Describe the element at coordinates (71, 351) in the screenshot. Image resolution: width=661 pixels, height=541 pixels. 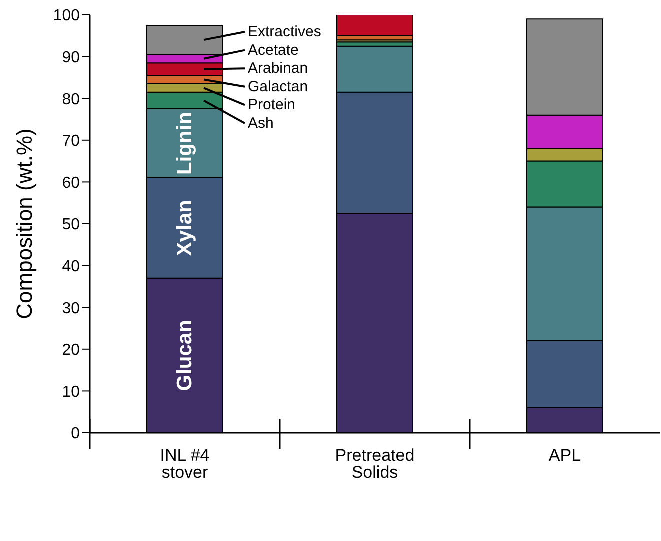
I see `y-tick-label: 20` at that location.